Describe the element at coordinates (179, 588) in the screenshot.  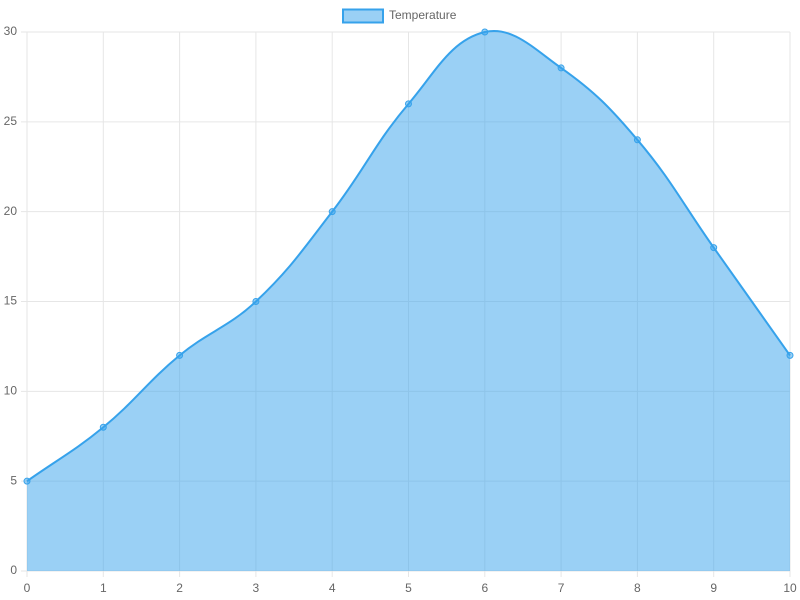
I see `x-tick-label: 2` at that location.